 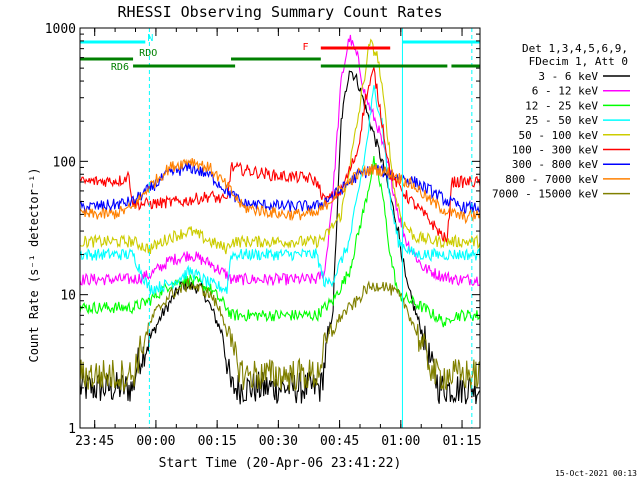 What do you see at coordinates (555, 150) in the screenshot?
I see `legend-label-100-300-kev: 100 - 300 keV` at bounding box center [555, 150].